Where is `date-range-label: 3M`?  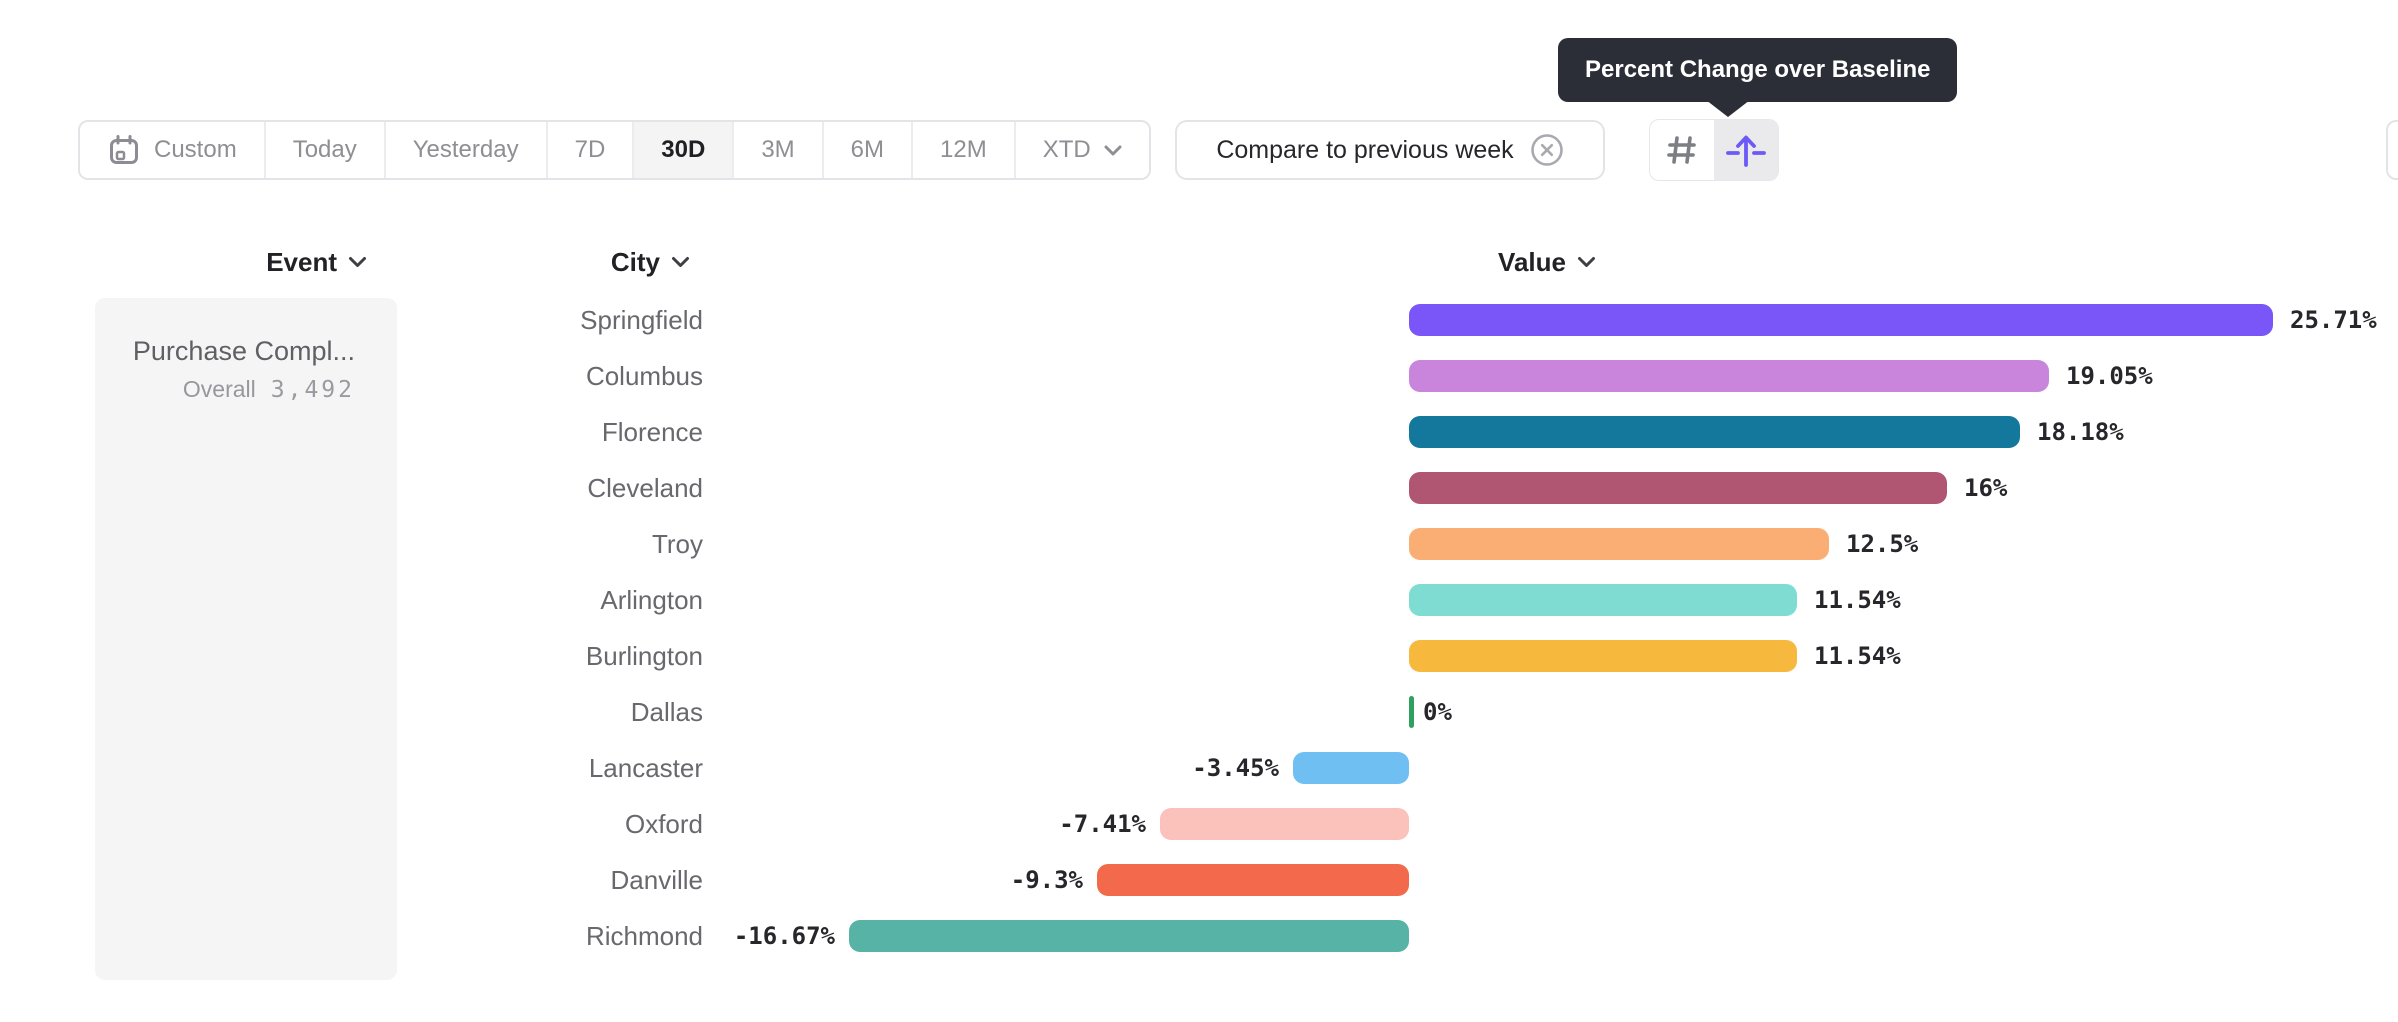
date-range-label: 3M is located at coordinates (778, 149).